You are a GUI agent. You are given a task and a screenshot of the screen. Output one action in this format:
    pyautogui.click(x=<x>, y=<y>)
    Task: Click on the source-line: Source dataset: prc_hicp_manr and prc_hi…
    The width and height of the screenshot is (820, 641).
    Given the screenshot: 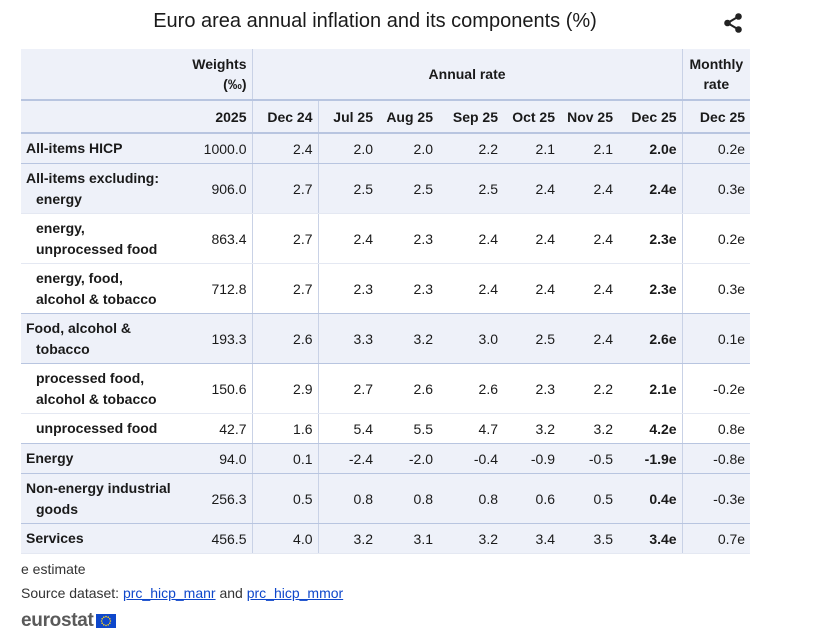 What is the action you would take?
    pyautogui.click(x=182, y=593)
    